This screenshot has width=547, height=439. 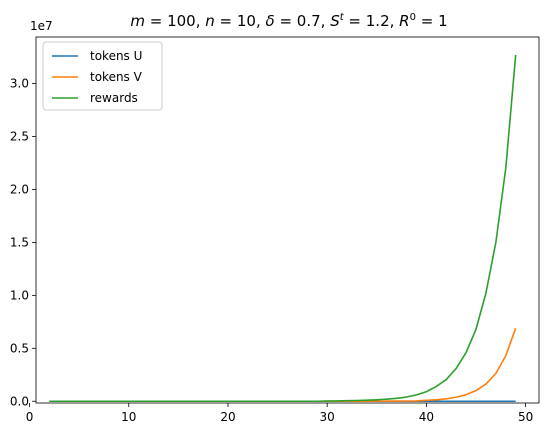 I want to click on x-tick-label: 0, so click(x=30, y=417).